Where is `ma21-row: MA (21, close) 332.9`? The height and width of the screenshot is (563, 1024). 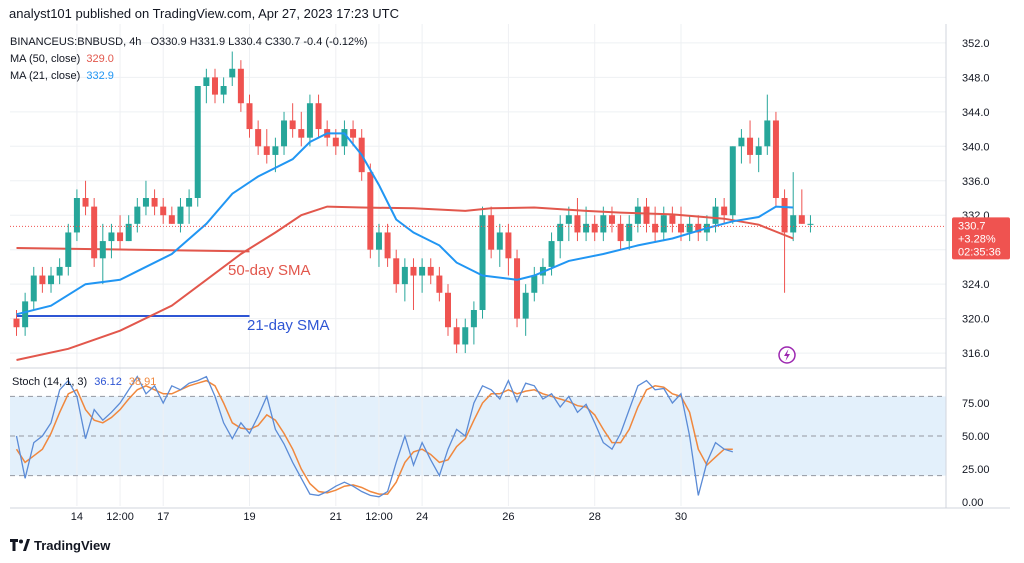
ma21-row: MA (21, close) 332.9 is located at coordinates (189, 76).